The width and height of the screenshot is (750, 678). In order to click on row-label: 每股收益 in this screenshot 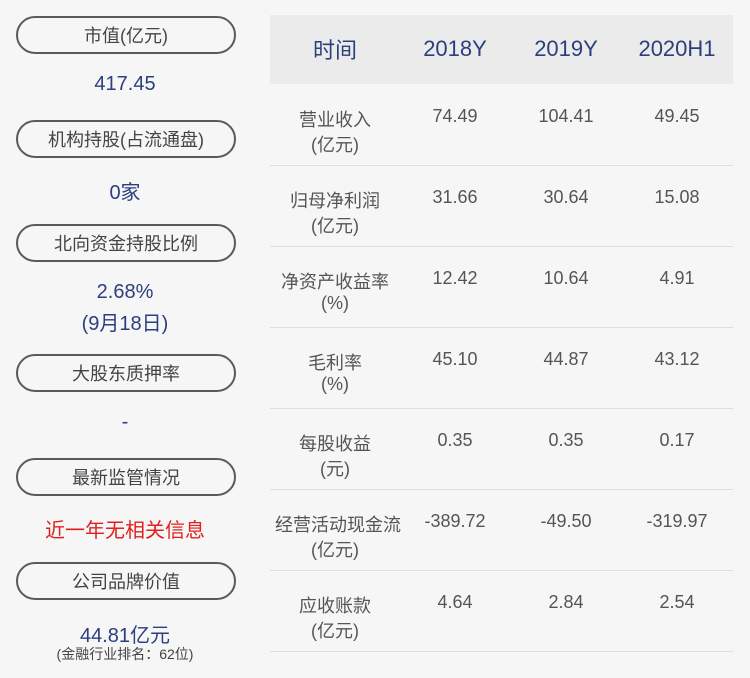, I will do `click(335, 444)`.